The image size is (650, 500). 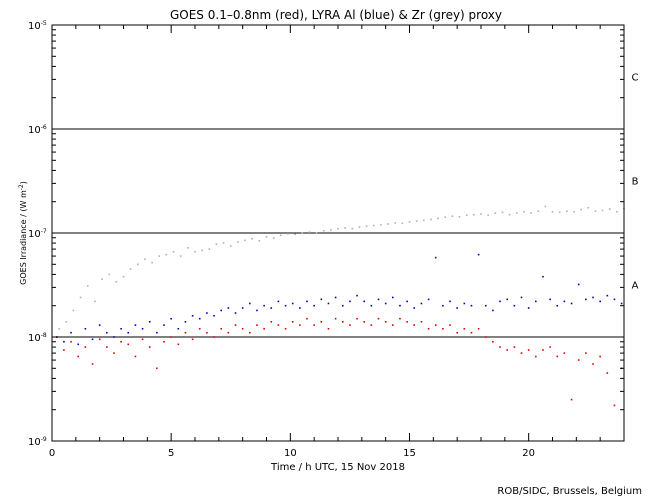 I want to click on credit-text: ROB/SIDC, Brussels, Belgium, so click(x=569, y=491).